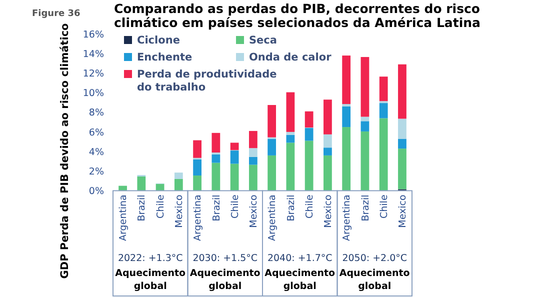  What do you see at coordinates (96, 152) in the screenshot?
I see `y-tick-label: 4%` at bounding box center [96, 152].